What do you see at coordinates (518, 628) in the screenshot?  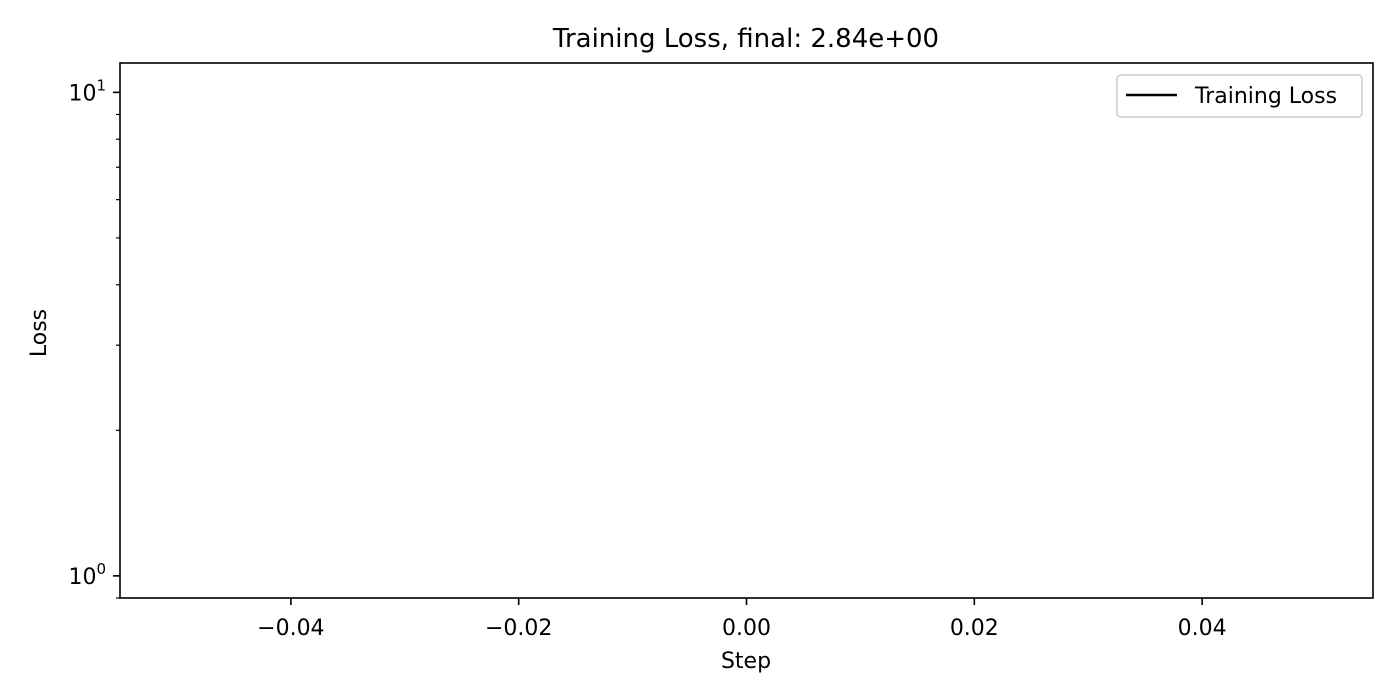 I see `x-tick-label: −0.02` at bounding box center [518, 628].